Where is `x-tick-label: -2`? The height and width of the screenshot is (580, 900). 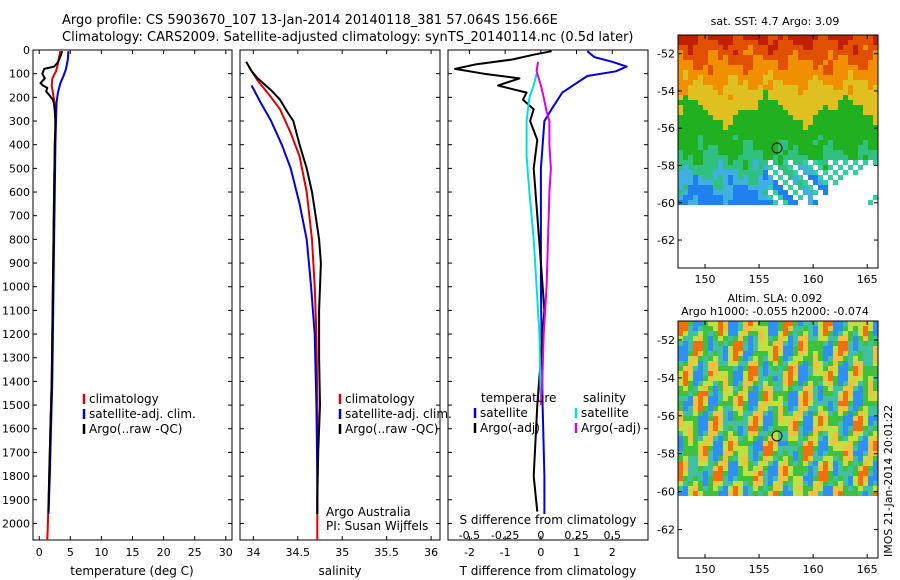
x-tick-label: -2 is located at coordinates (469, 552).